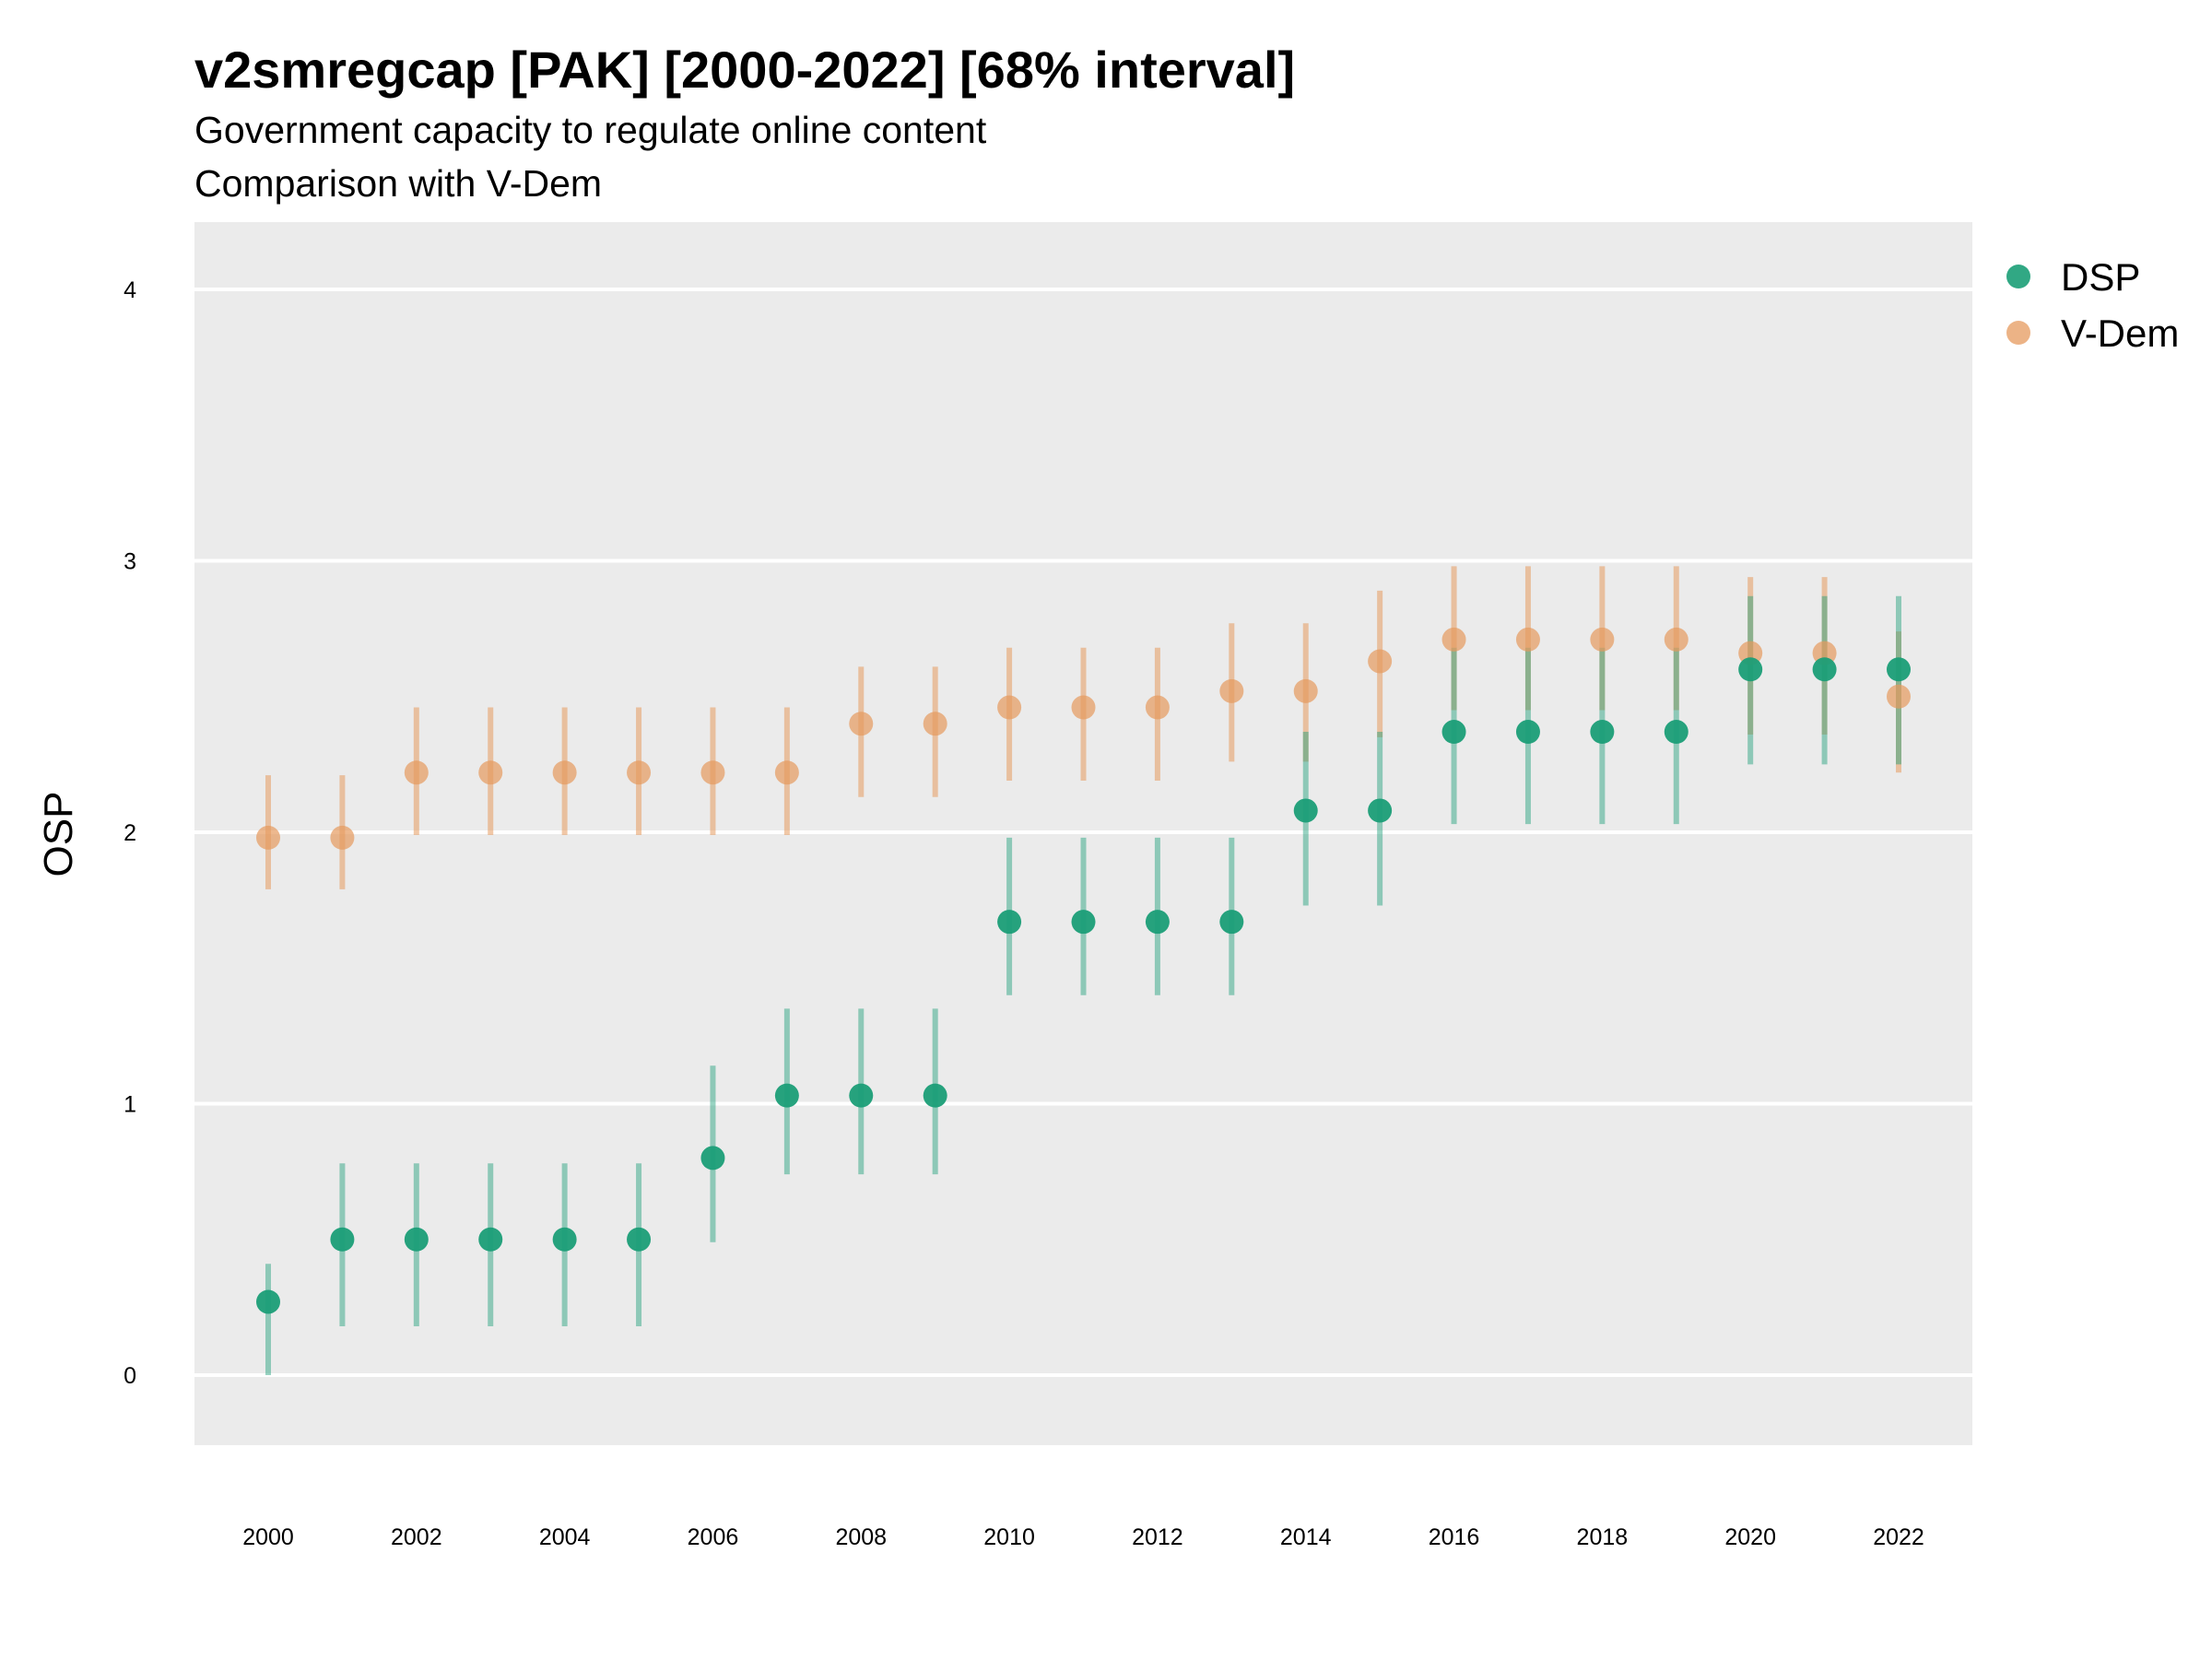 The width and height of the screenshot is (2212, 1659). I want to click on legend-label-dsp: DSP, so click(2100, 277).